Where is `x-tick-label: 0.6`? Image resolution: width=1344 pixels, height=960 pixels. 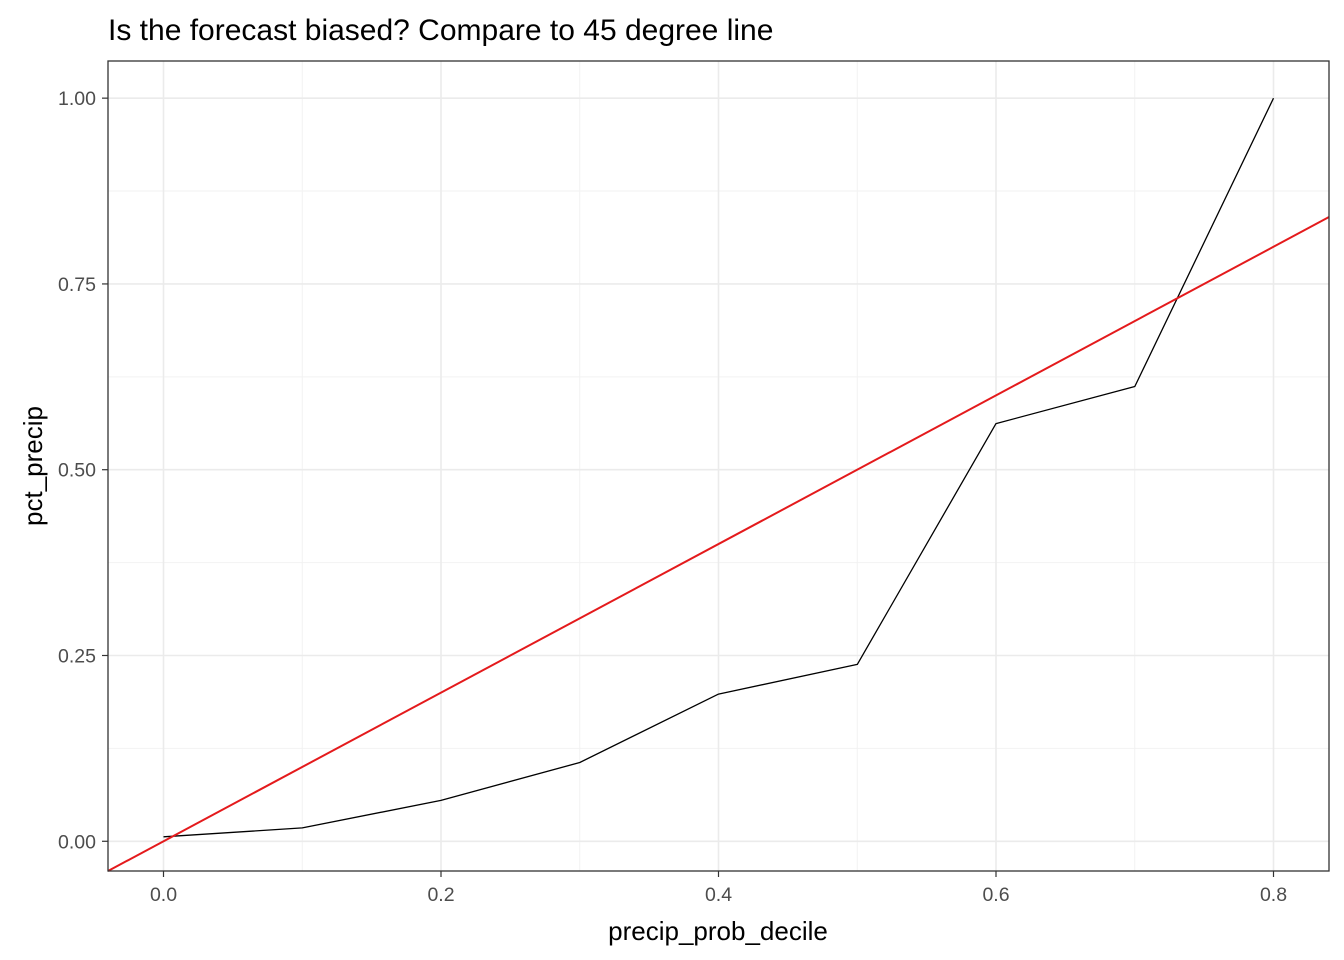 x-tick-label: 0.6 is located at coordinates (995, 895).